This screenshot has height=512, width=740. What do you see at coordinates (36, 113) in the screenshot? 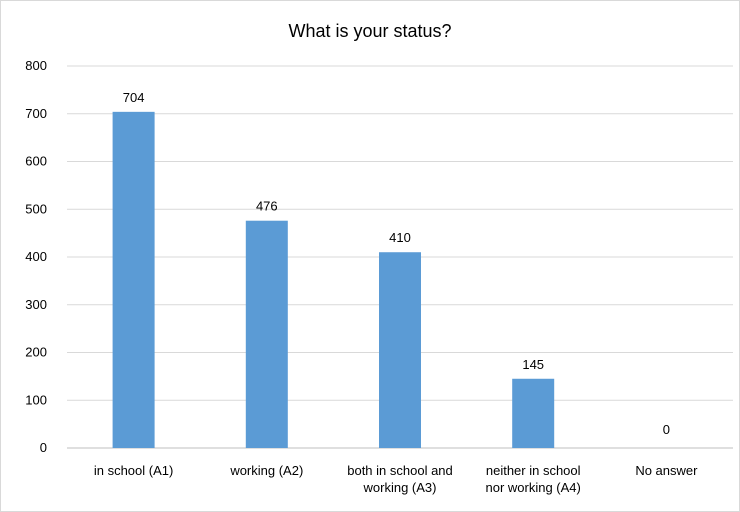
I see `y-tick-label: 700` at bounding box center [36, 113].